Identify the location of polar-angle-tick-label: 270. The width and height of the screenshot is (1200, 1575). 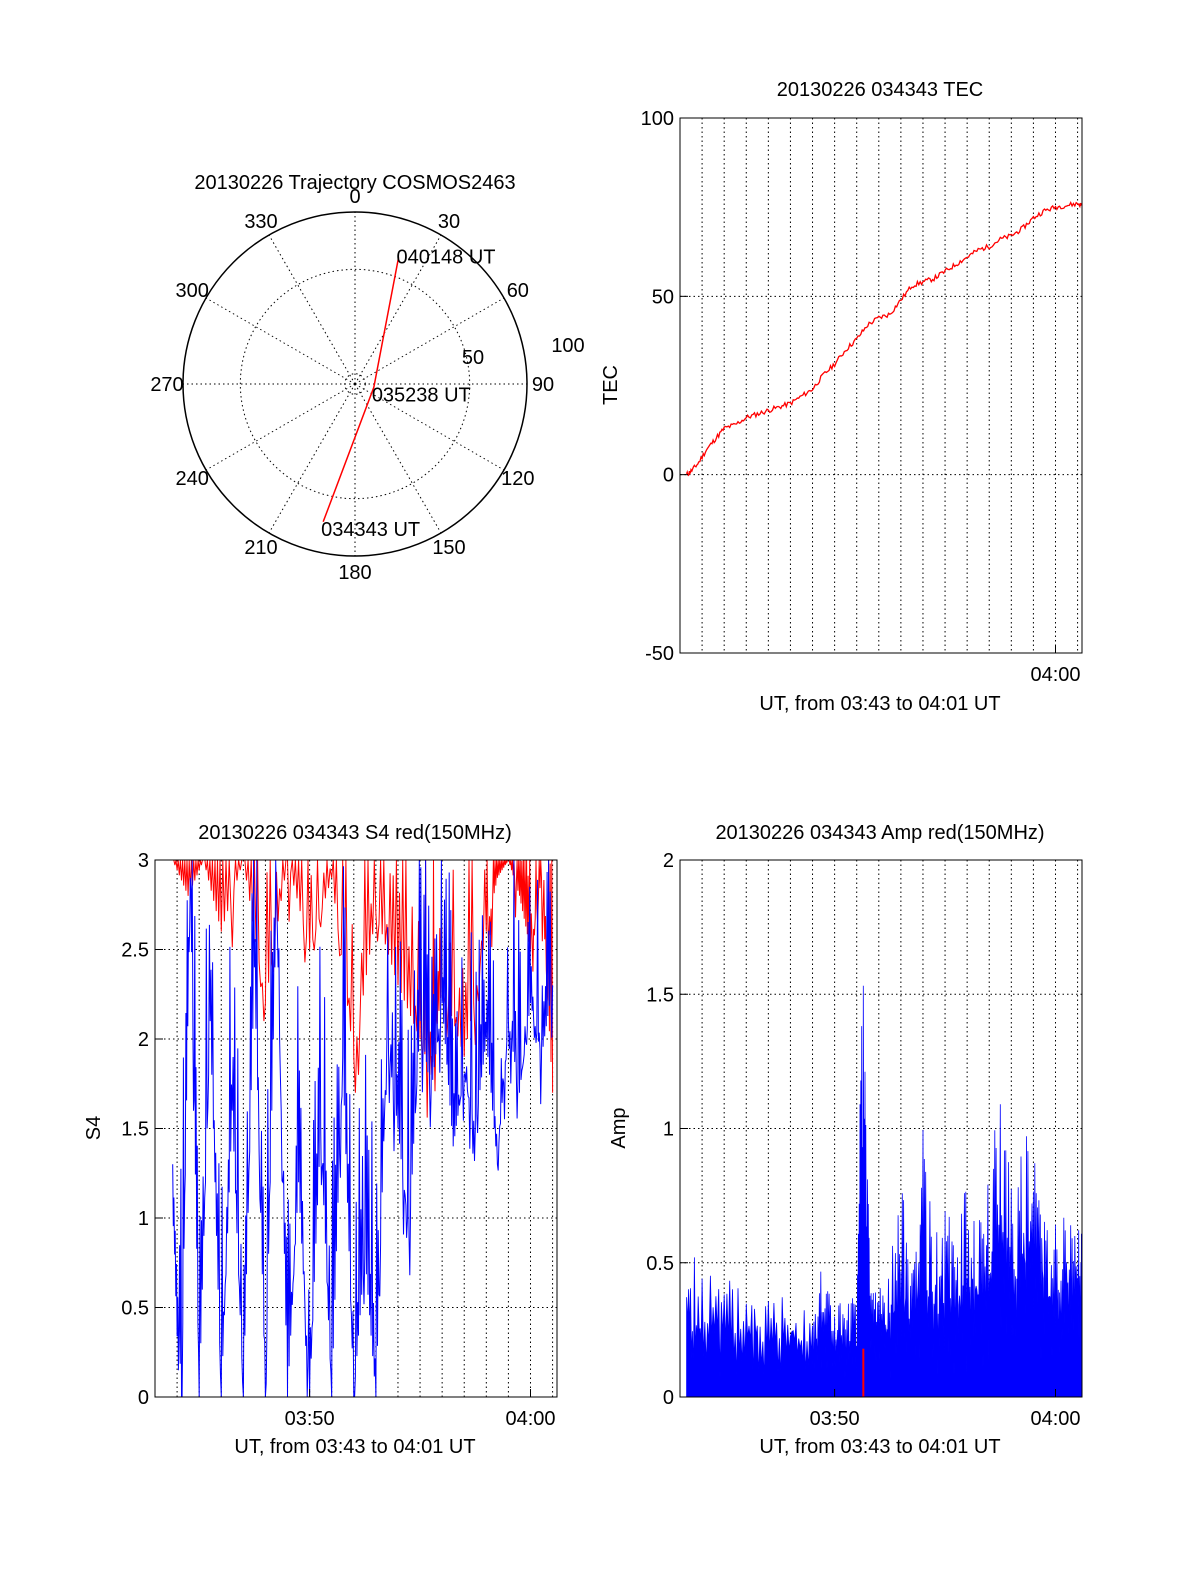
(166, 385).